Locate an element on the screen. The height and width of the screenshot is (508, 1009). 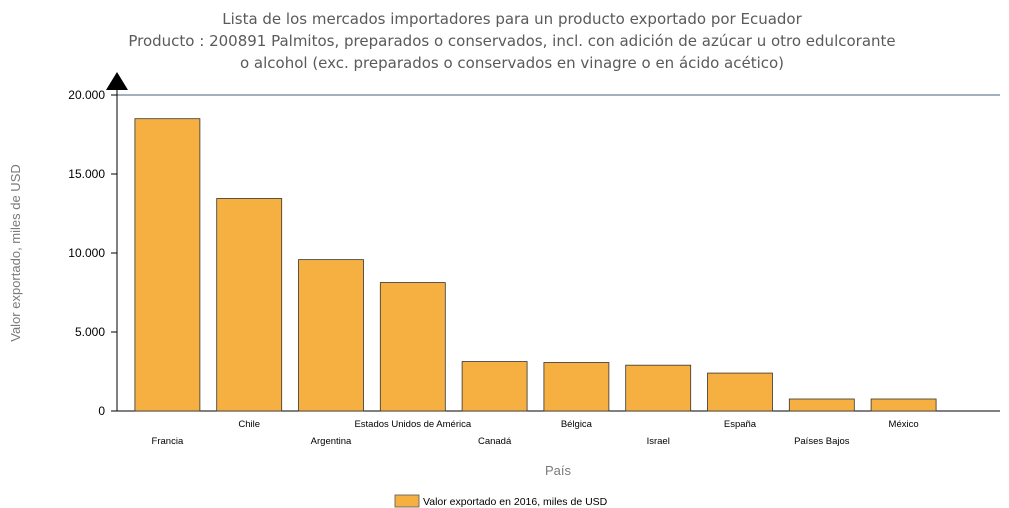
x-tick-label: Argentina is located at coordinates (331, 441).